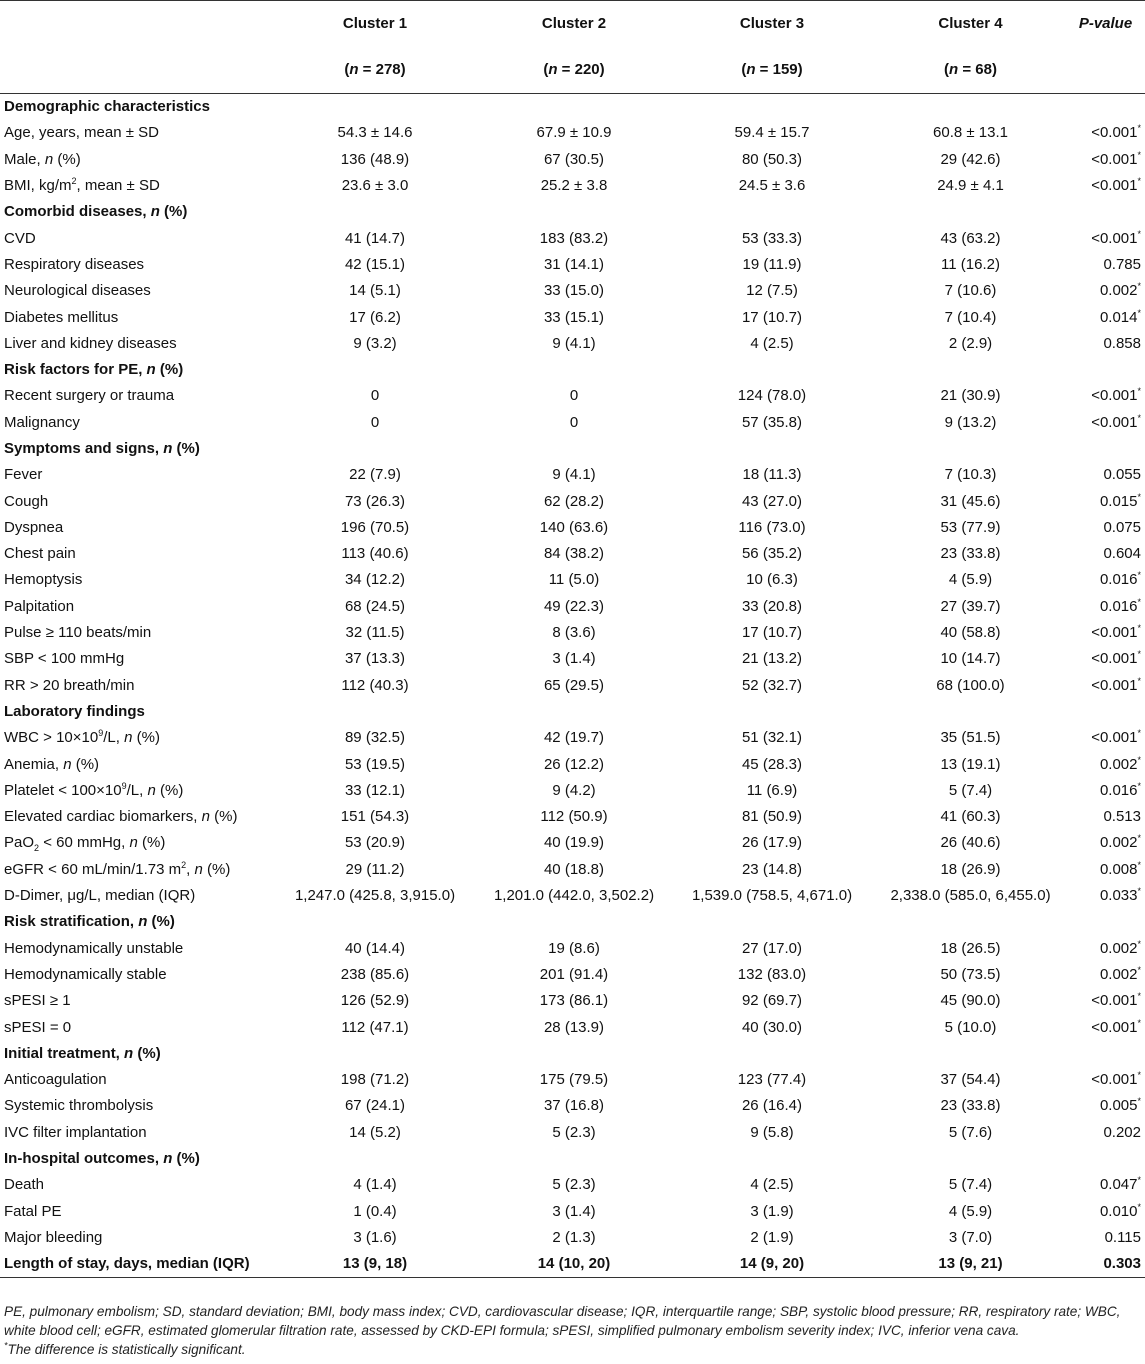 This screenshot has height=1364, width=1145. Describe the element at coordinates (970, 817) in the screenshot. I see `cell-cluster-4: 41 (60.3)` at that location.